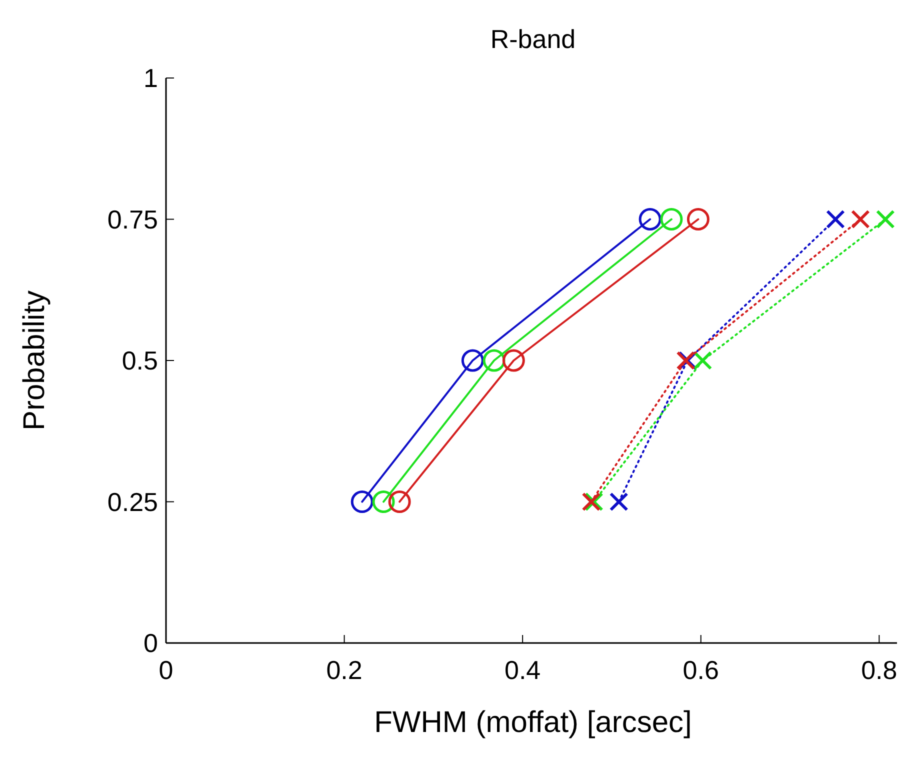  I want to click on x-tick-label: 0.6, so click(700, 670).